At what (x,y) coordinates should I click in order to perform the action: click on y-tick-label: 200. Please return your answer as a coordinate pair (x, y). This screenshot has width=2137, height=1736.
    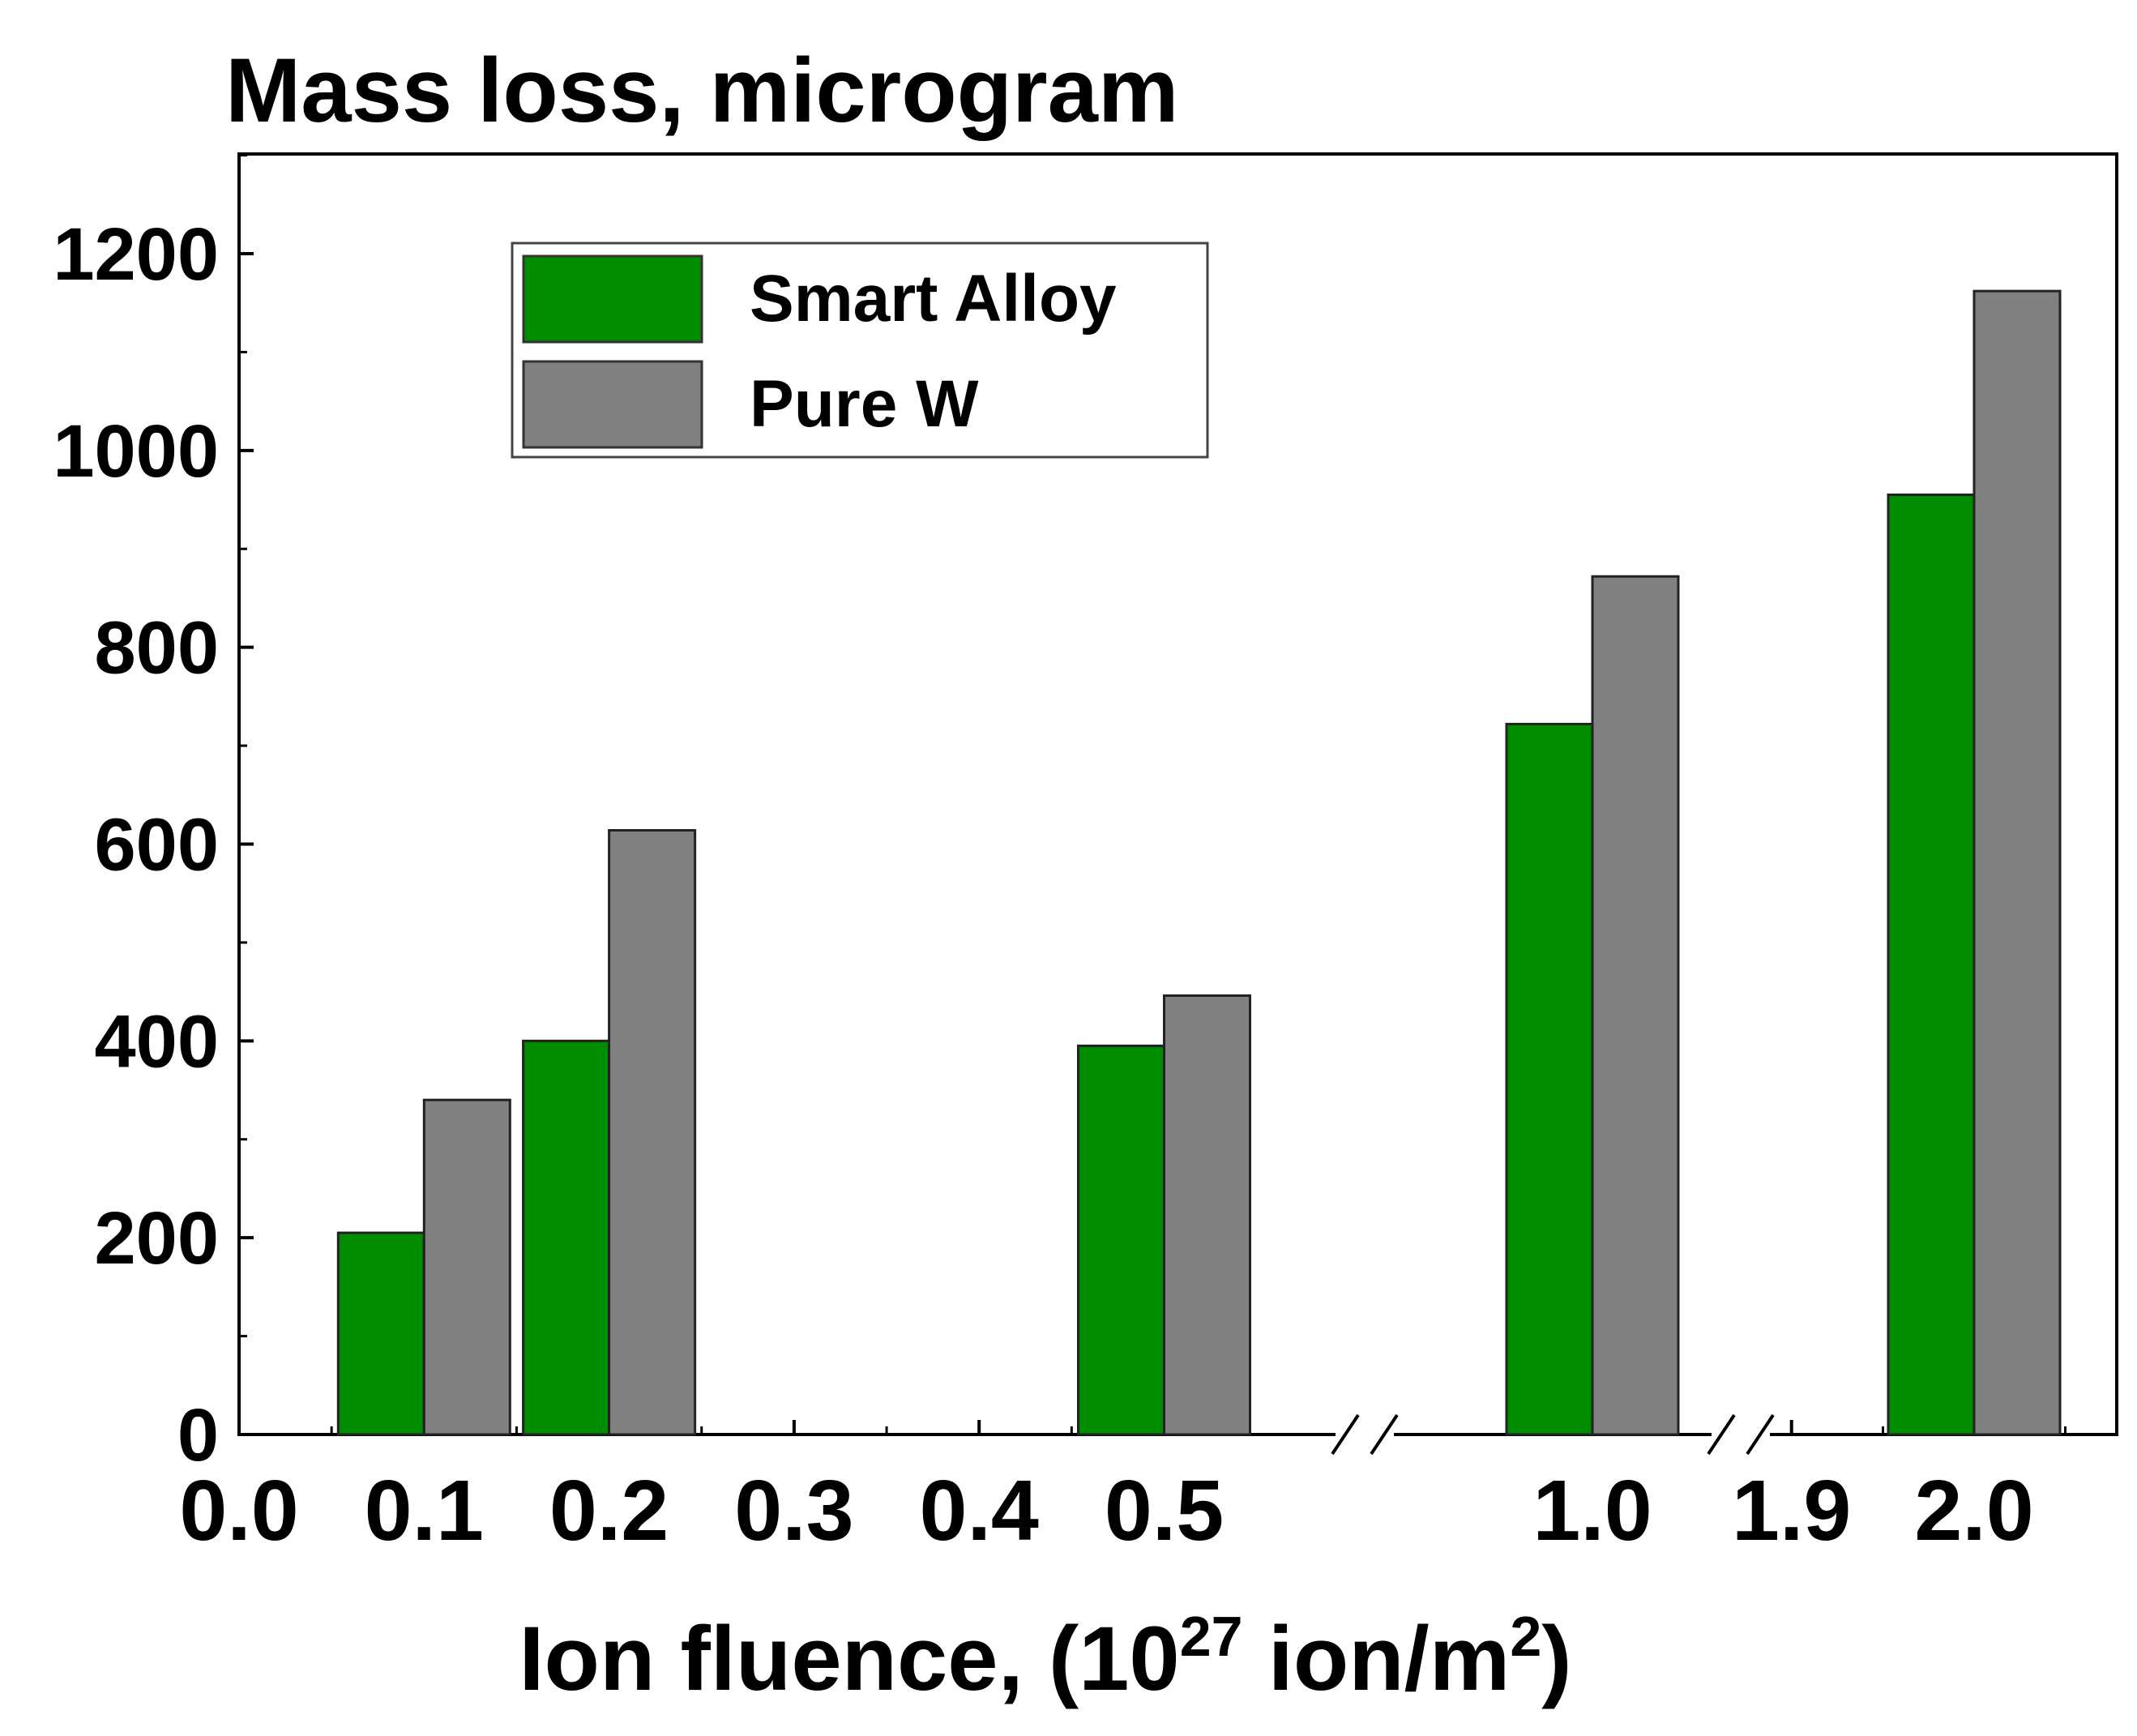
    Looking at the image, I should click on (157, 1238).